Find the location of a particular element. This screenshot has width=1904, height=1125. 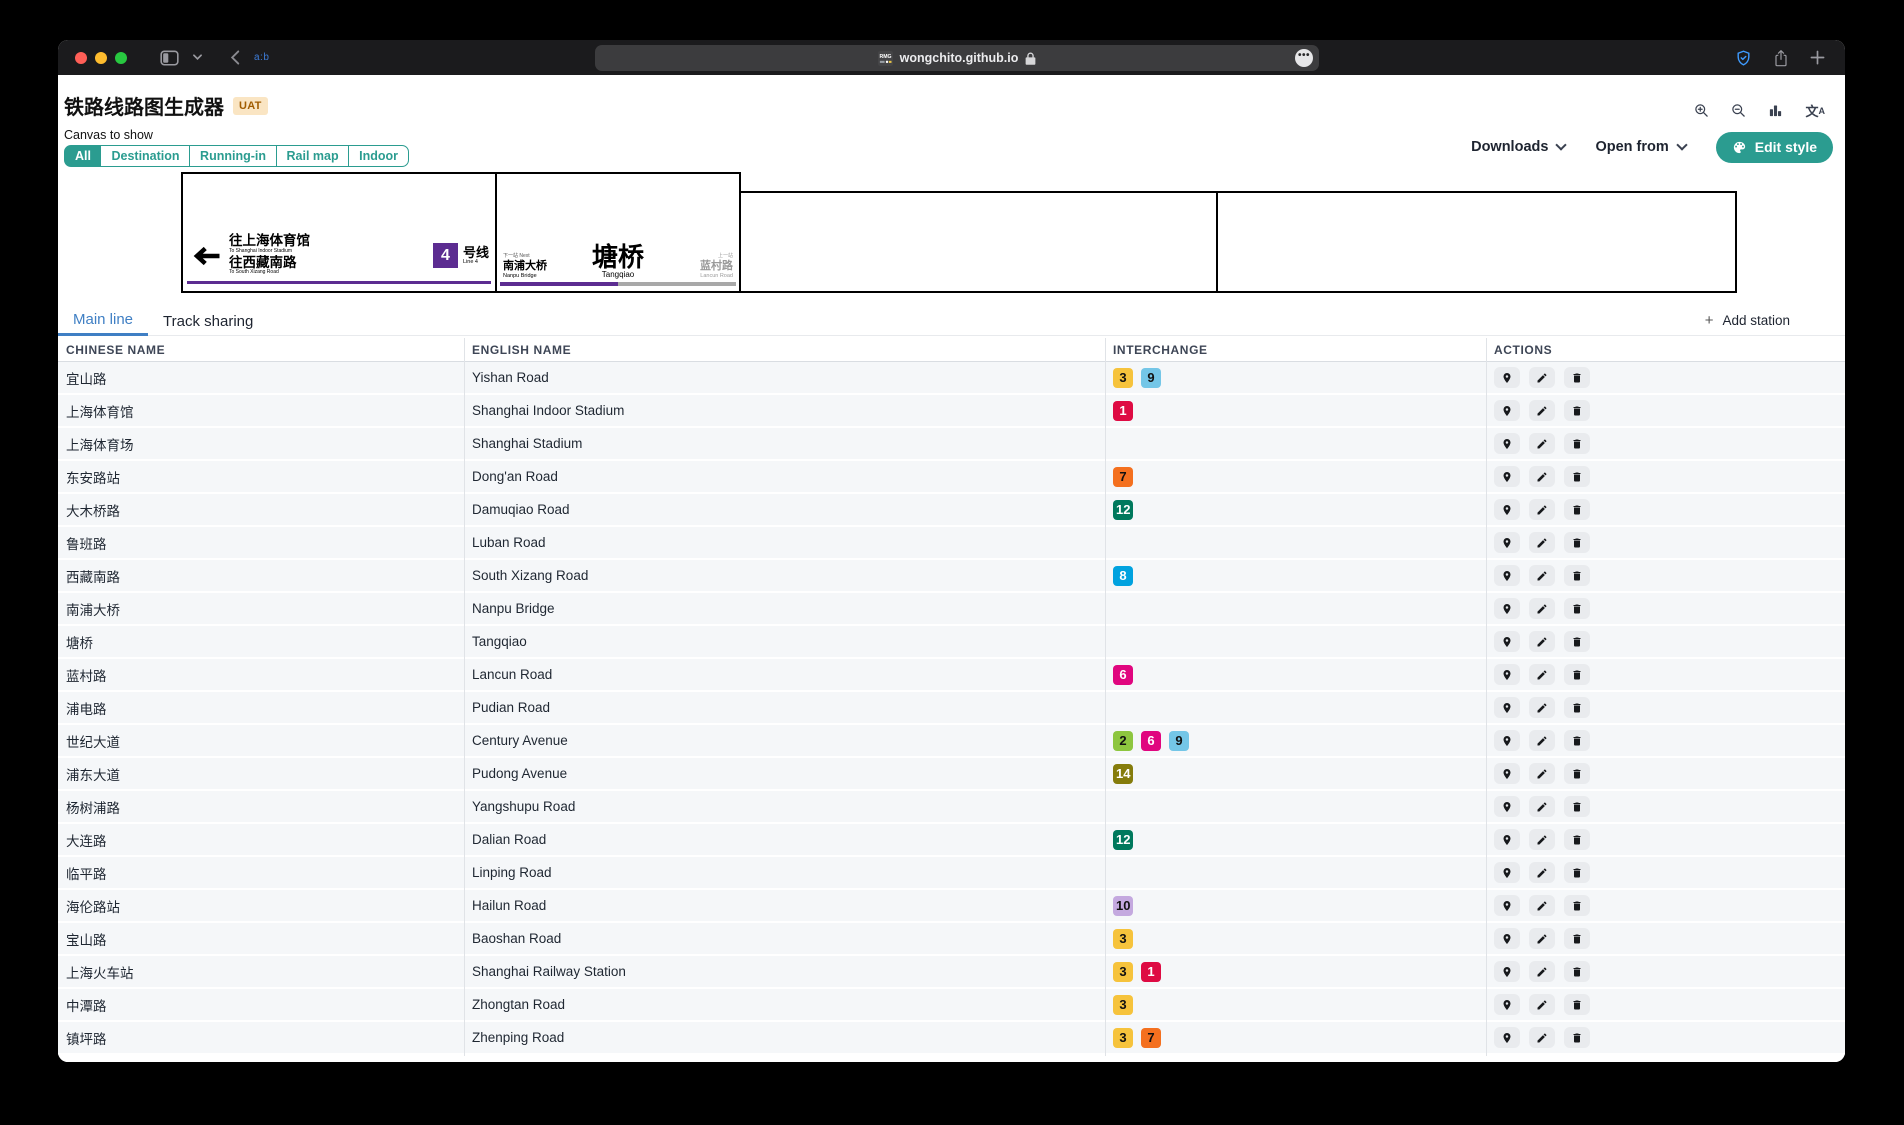

tab-main-line: Main line is located at coordinates (103, 321).